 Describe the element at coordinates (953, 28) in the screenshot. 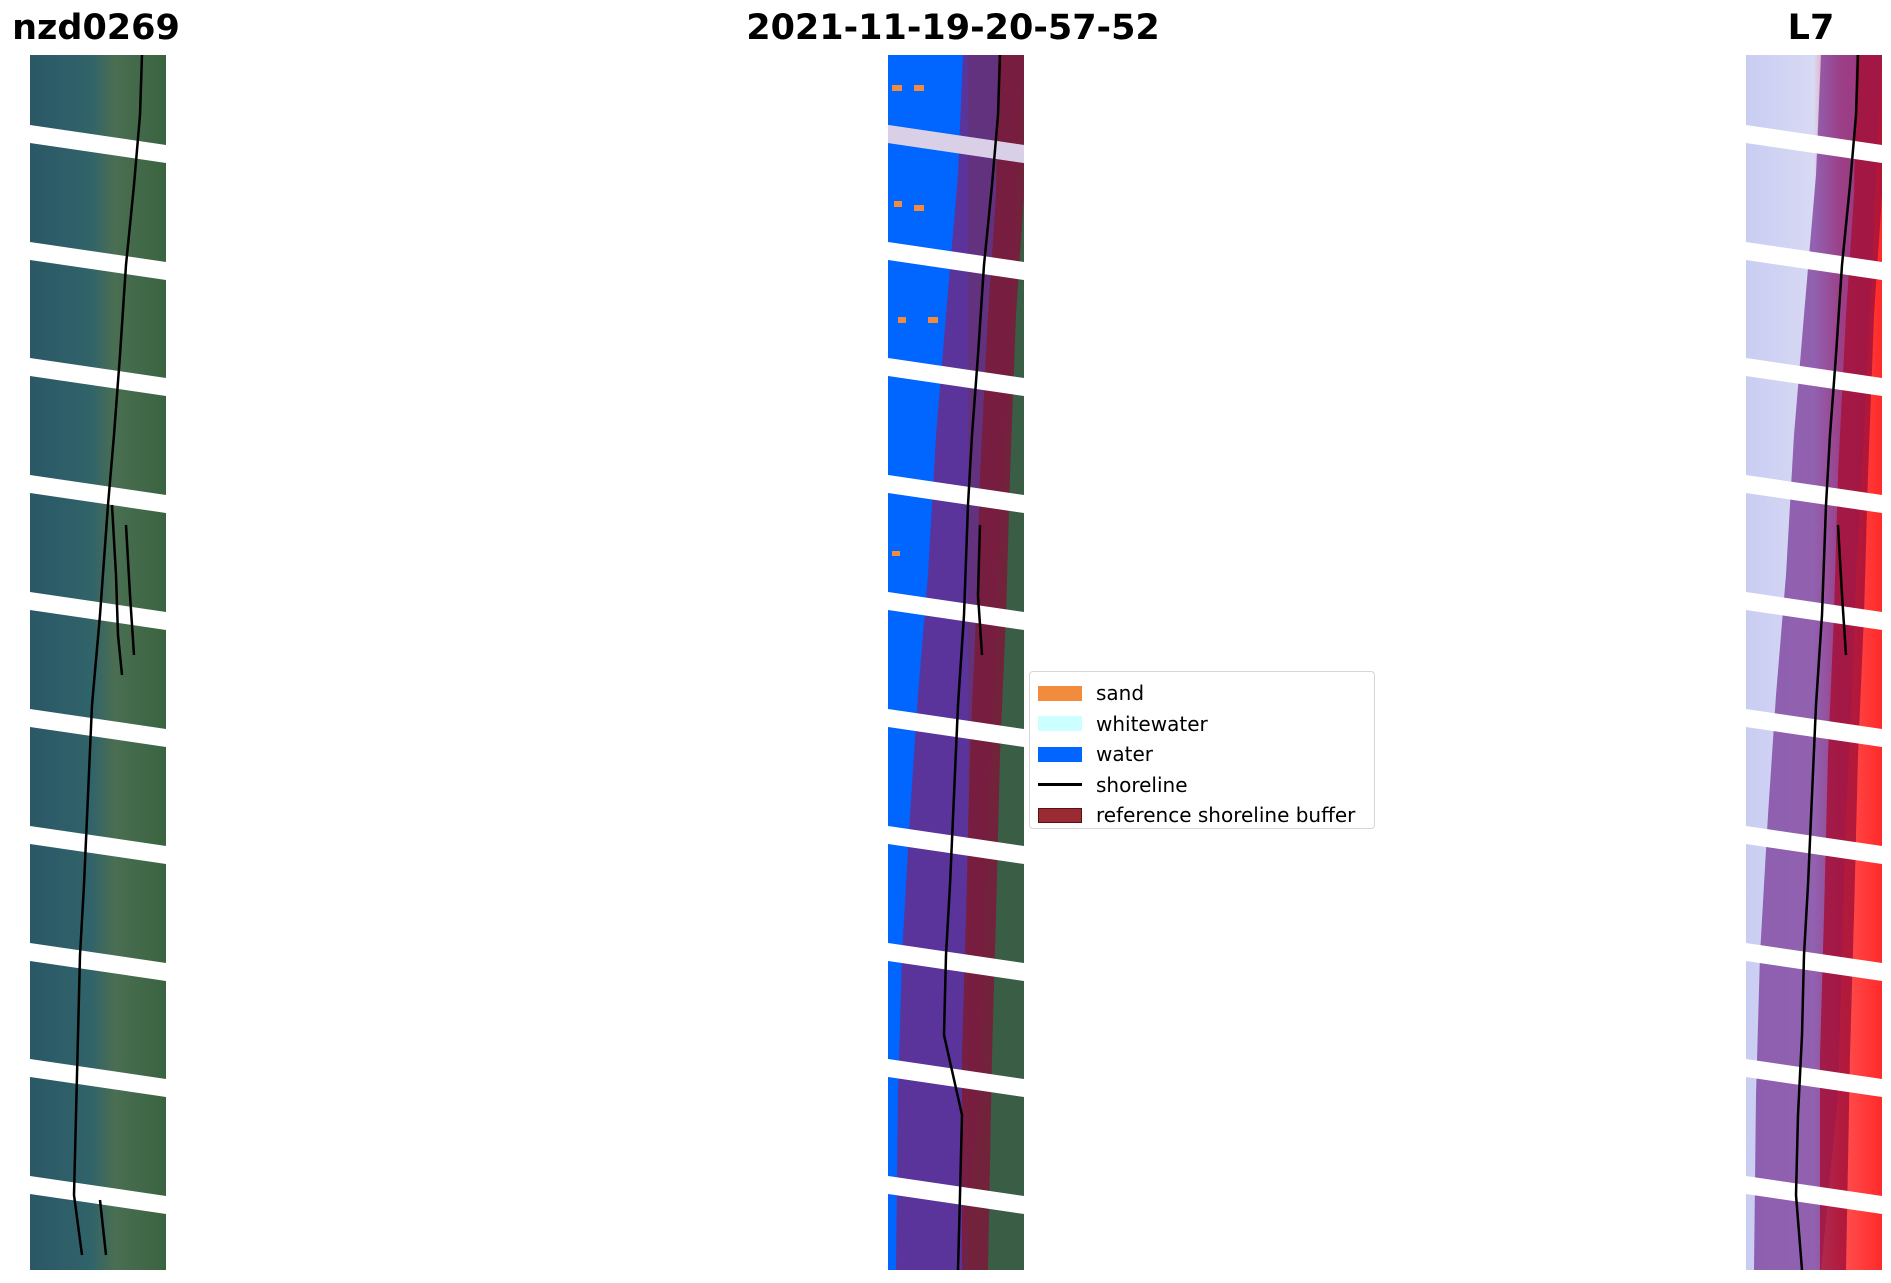

I see `title-date: 2021-11-19-20-57-52` at that location.